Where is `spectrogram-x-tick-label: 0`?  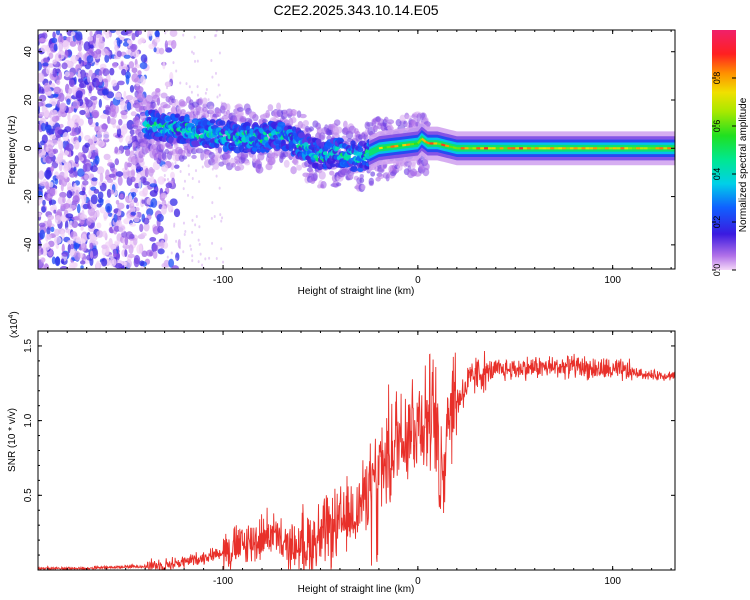 spectrogram-x-tick-label: 0 is located at coordinates (418, 280).